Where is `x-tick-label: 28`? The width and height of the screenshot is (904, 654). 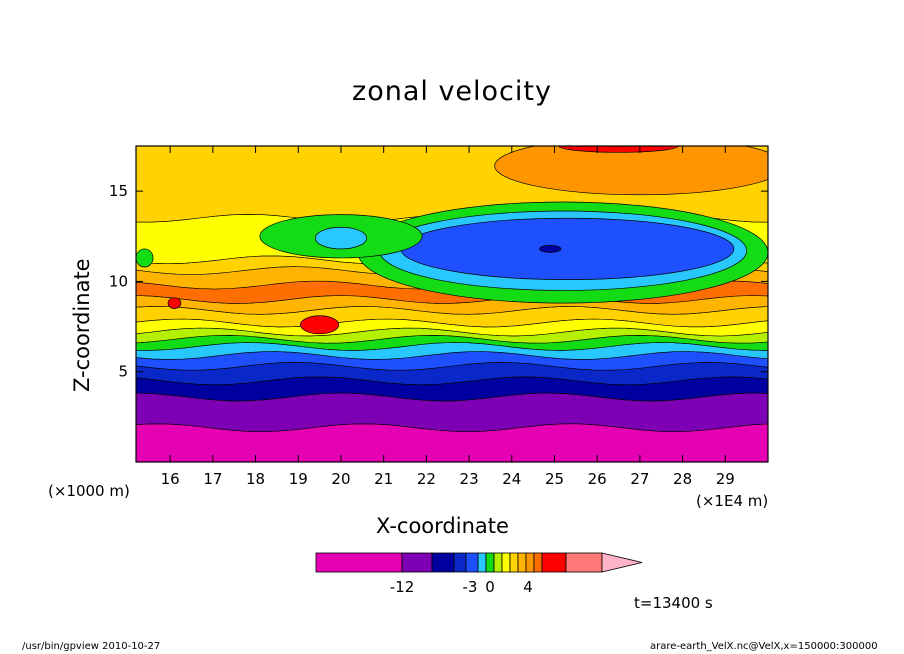 x-tick-label: 28 is located at coordinates (682, 479).